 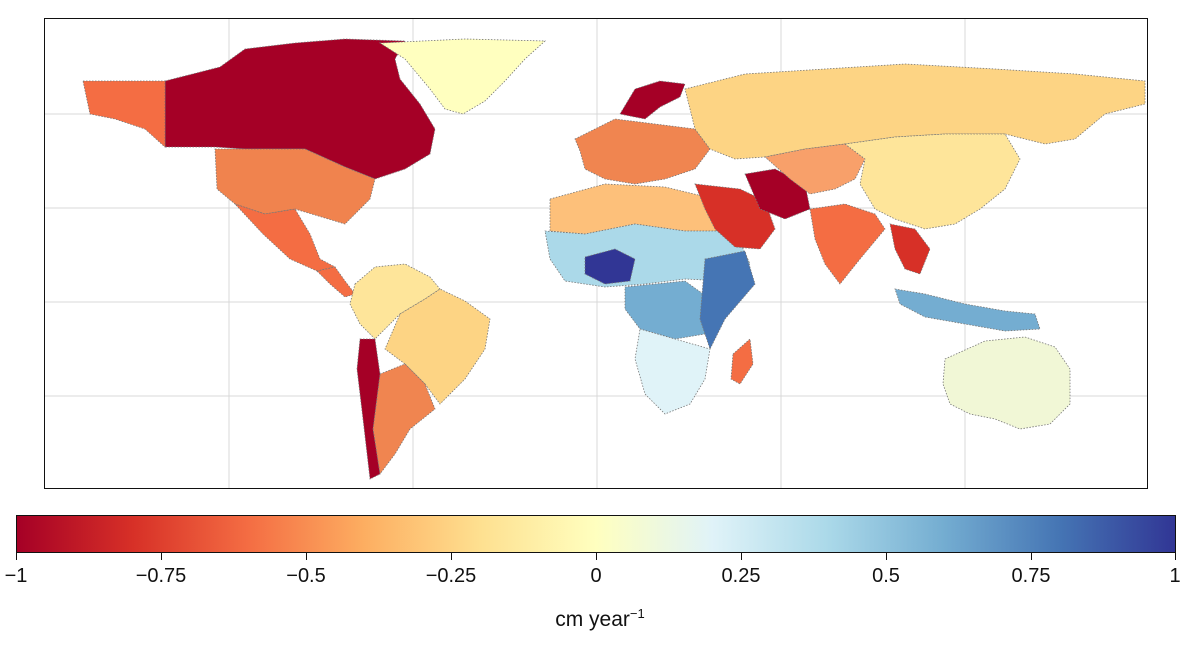 What do you see at coordinates (16, 576) in the screenshot?
I see `colorbar-tick-label: −1` at bounding box center [16, 576].